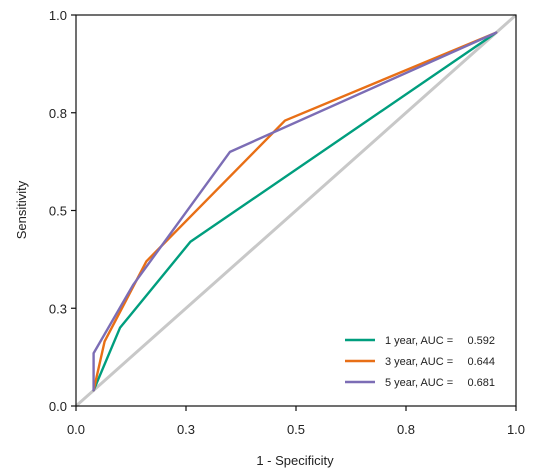 The height and width of the screenshot is (476, 550). I want to click on legend-auc-2: 0.644, so click(481, 362).